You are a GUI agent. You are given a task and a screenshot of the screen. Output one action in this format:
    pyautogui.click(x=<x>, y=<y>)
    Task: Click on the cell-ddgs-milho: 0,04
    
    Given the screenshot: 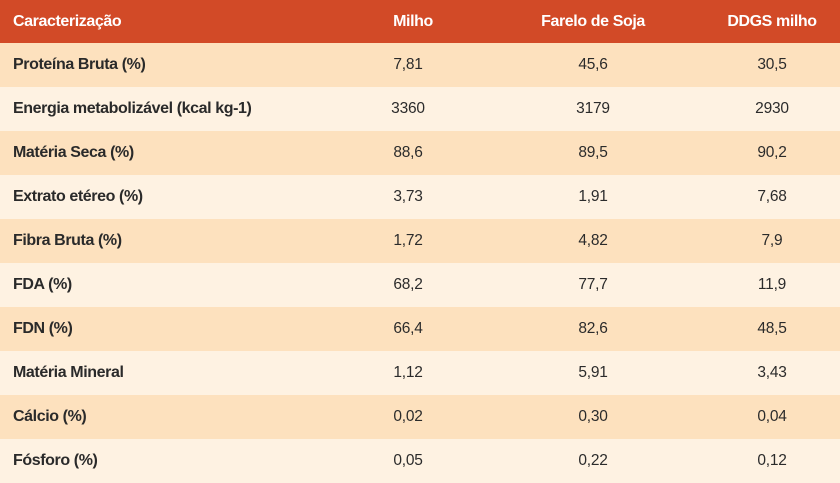 What is the action you would take?
    pyautogui.click(x=761, y=417)
    